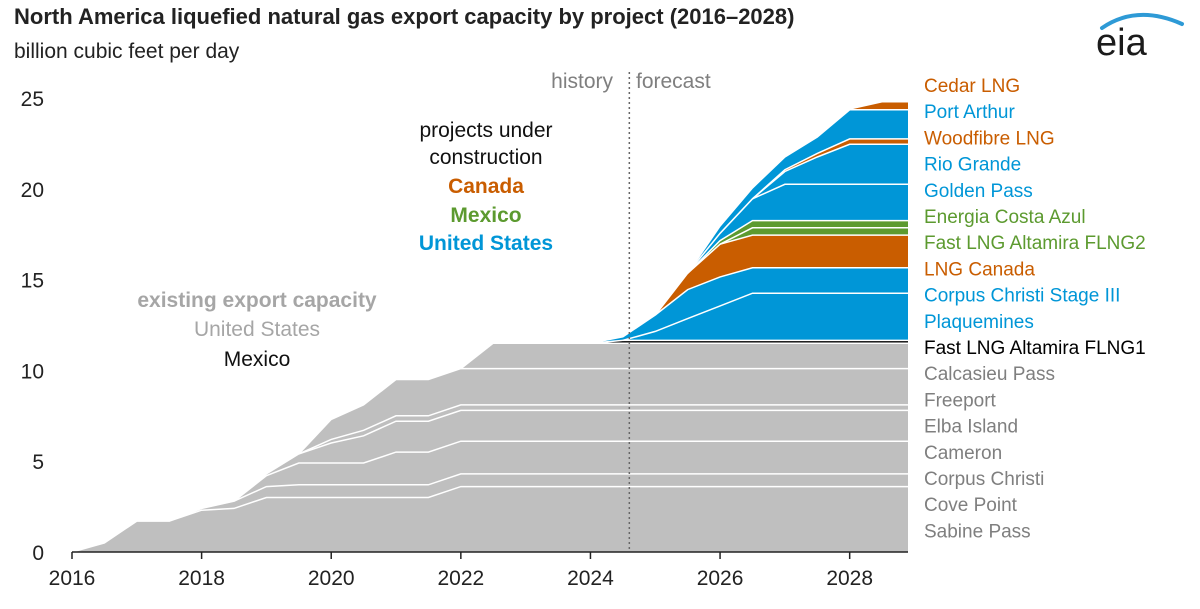 The image size is (1200, 609). I want to click on eia-logo: eia, so click(1140, 36).